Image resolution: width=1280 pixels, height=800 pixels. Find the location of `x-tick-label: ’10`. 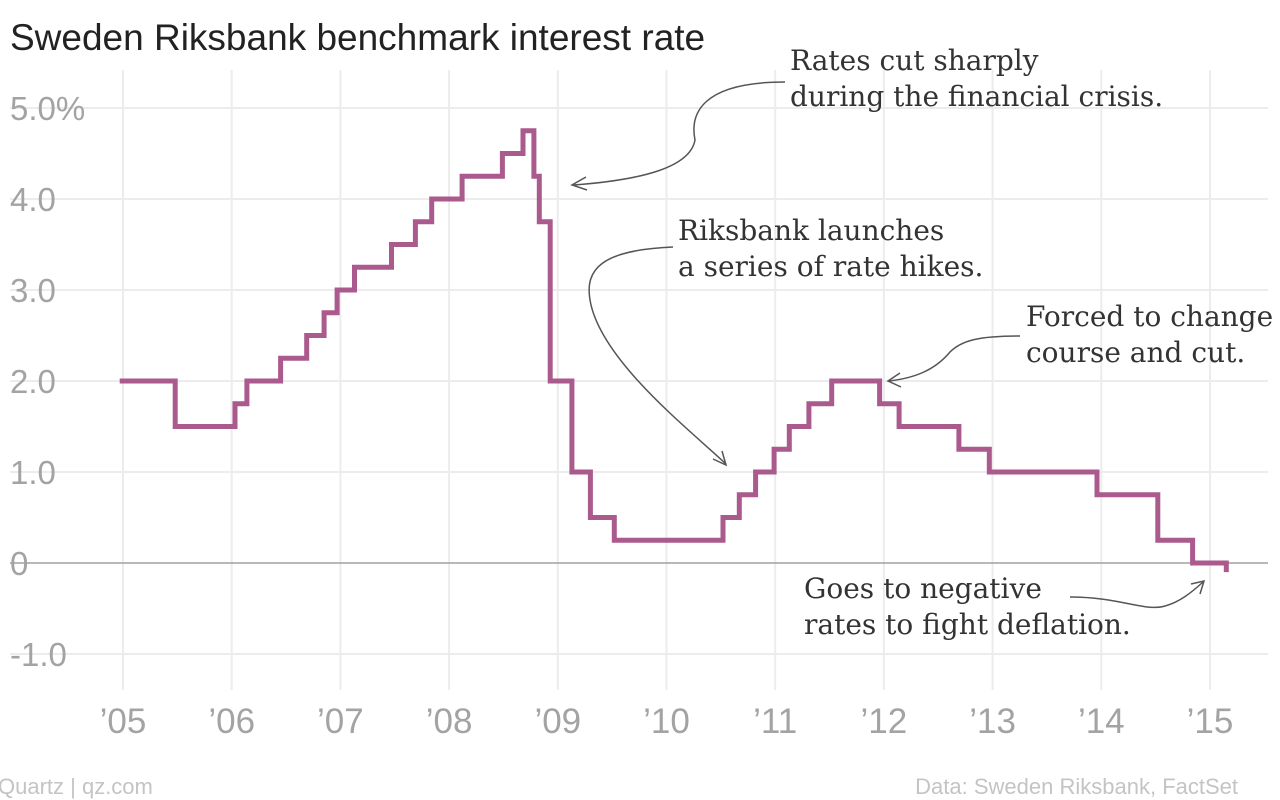

x-tick-label: ’10 is located at coordinates (666, 721).